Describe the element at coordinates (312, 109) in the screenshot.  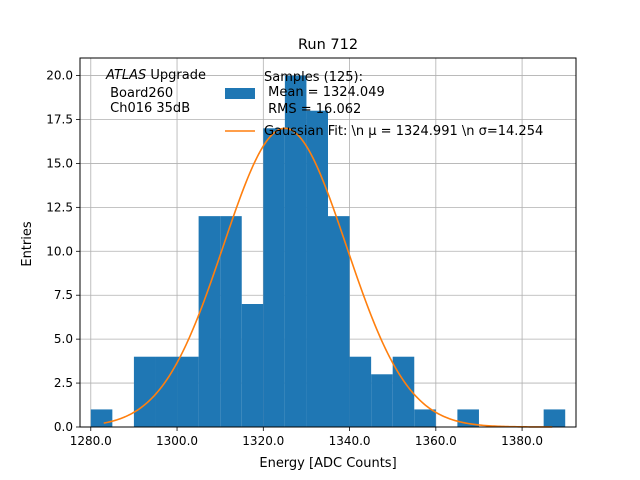
I see `legend-samples-line-3: RMS = 16.062` at that location.